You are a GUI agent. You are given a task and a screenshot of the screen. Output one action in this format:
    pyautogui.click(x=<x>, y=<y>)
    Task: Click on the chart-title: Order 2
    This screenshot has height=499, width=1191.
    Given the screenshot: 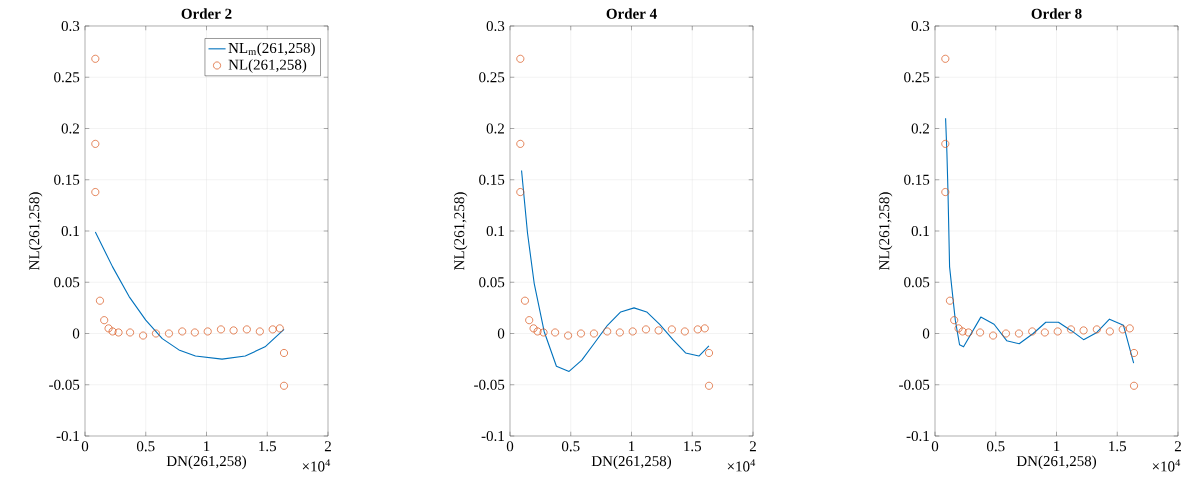 What is the action you would take?
    pyautogui.click(x=206, y=13)
    